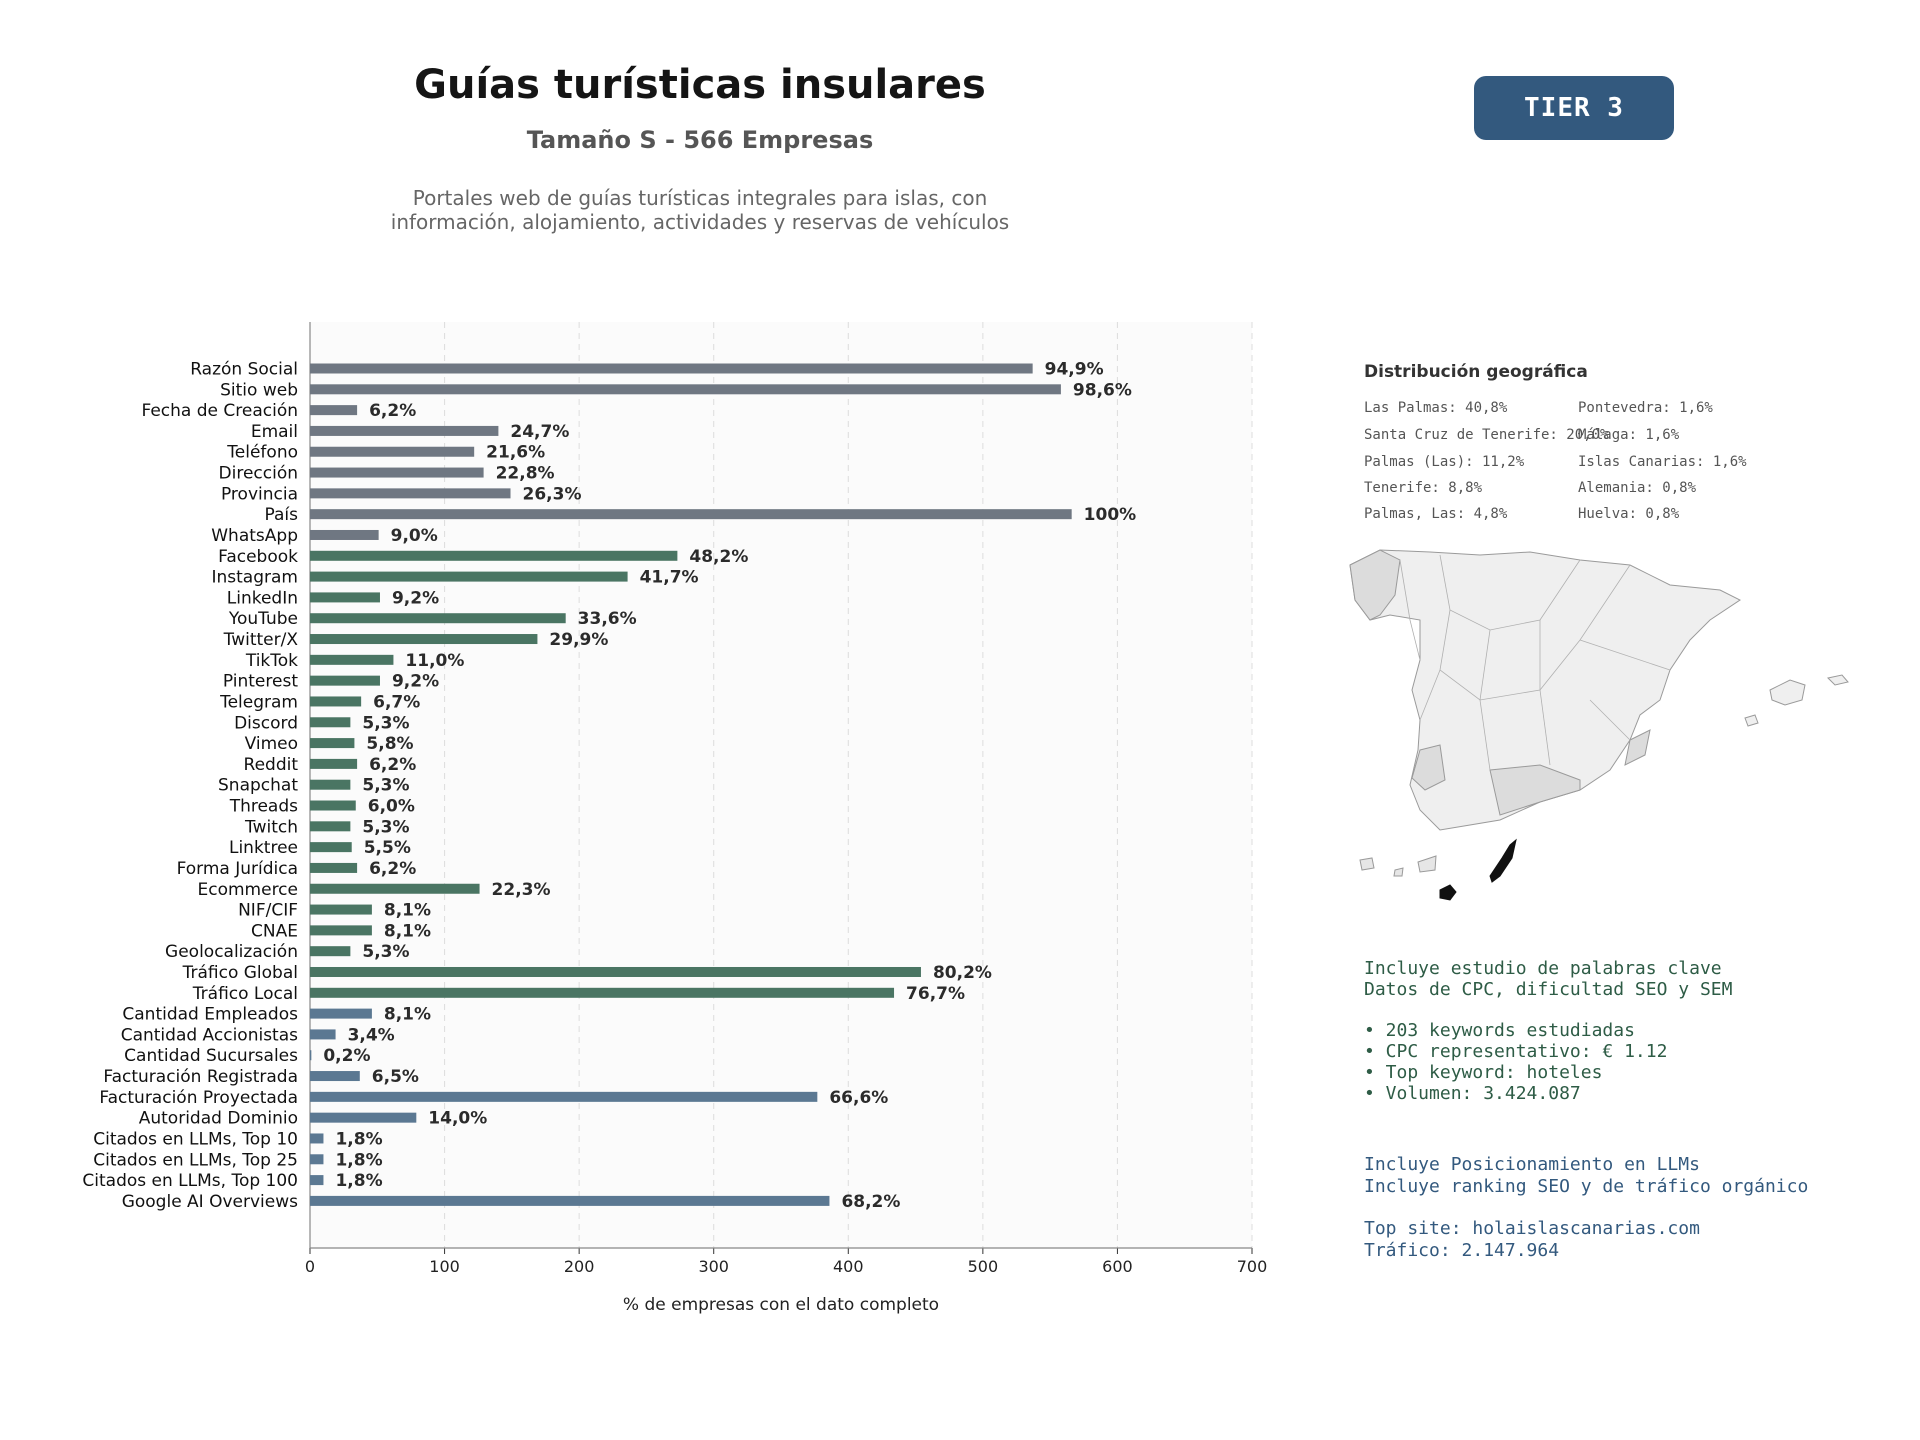 Image resolution: width=1920 pixels, height=1440 pixels. I want to click on geo-distribution-title: Distribución geográfica, so click(1476, 372).